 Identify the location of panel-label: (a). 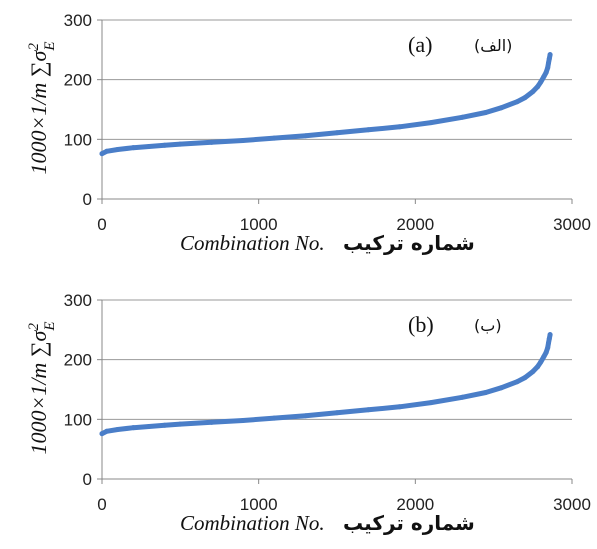
(420, 44).